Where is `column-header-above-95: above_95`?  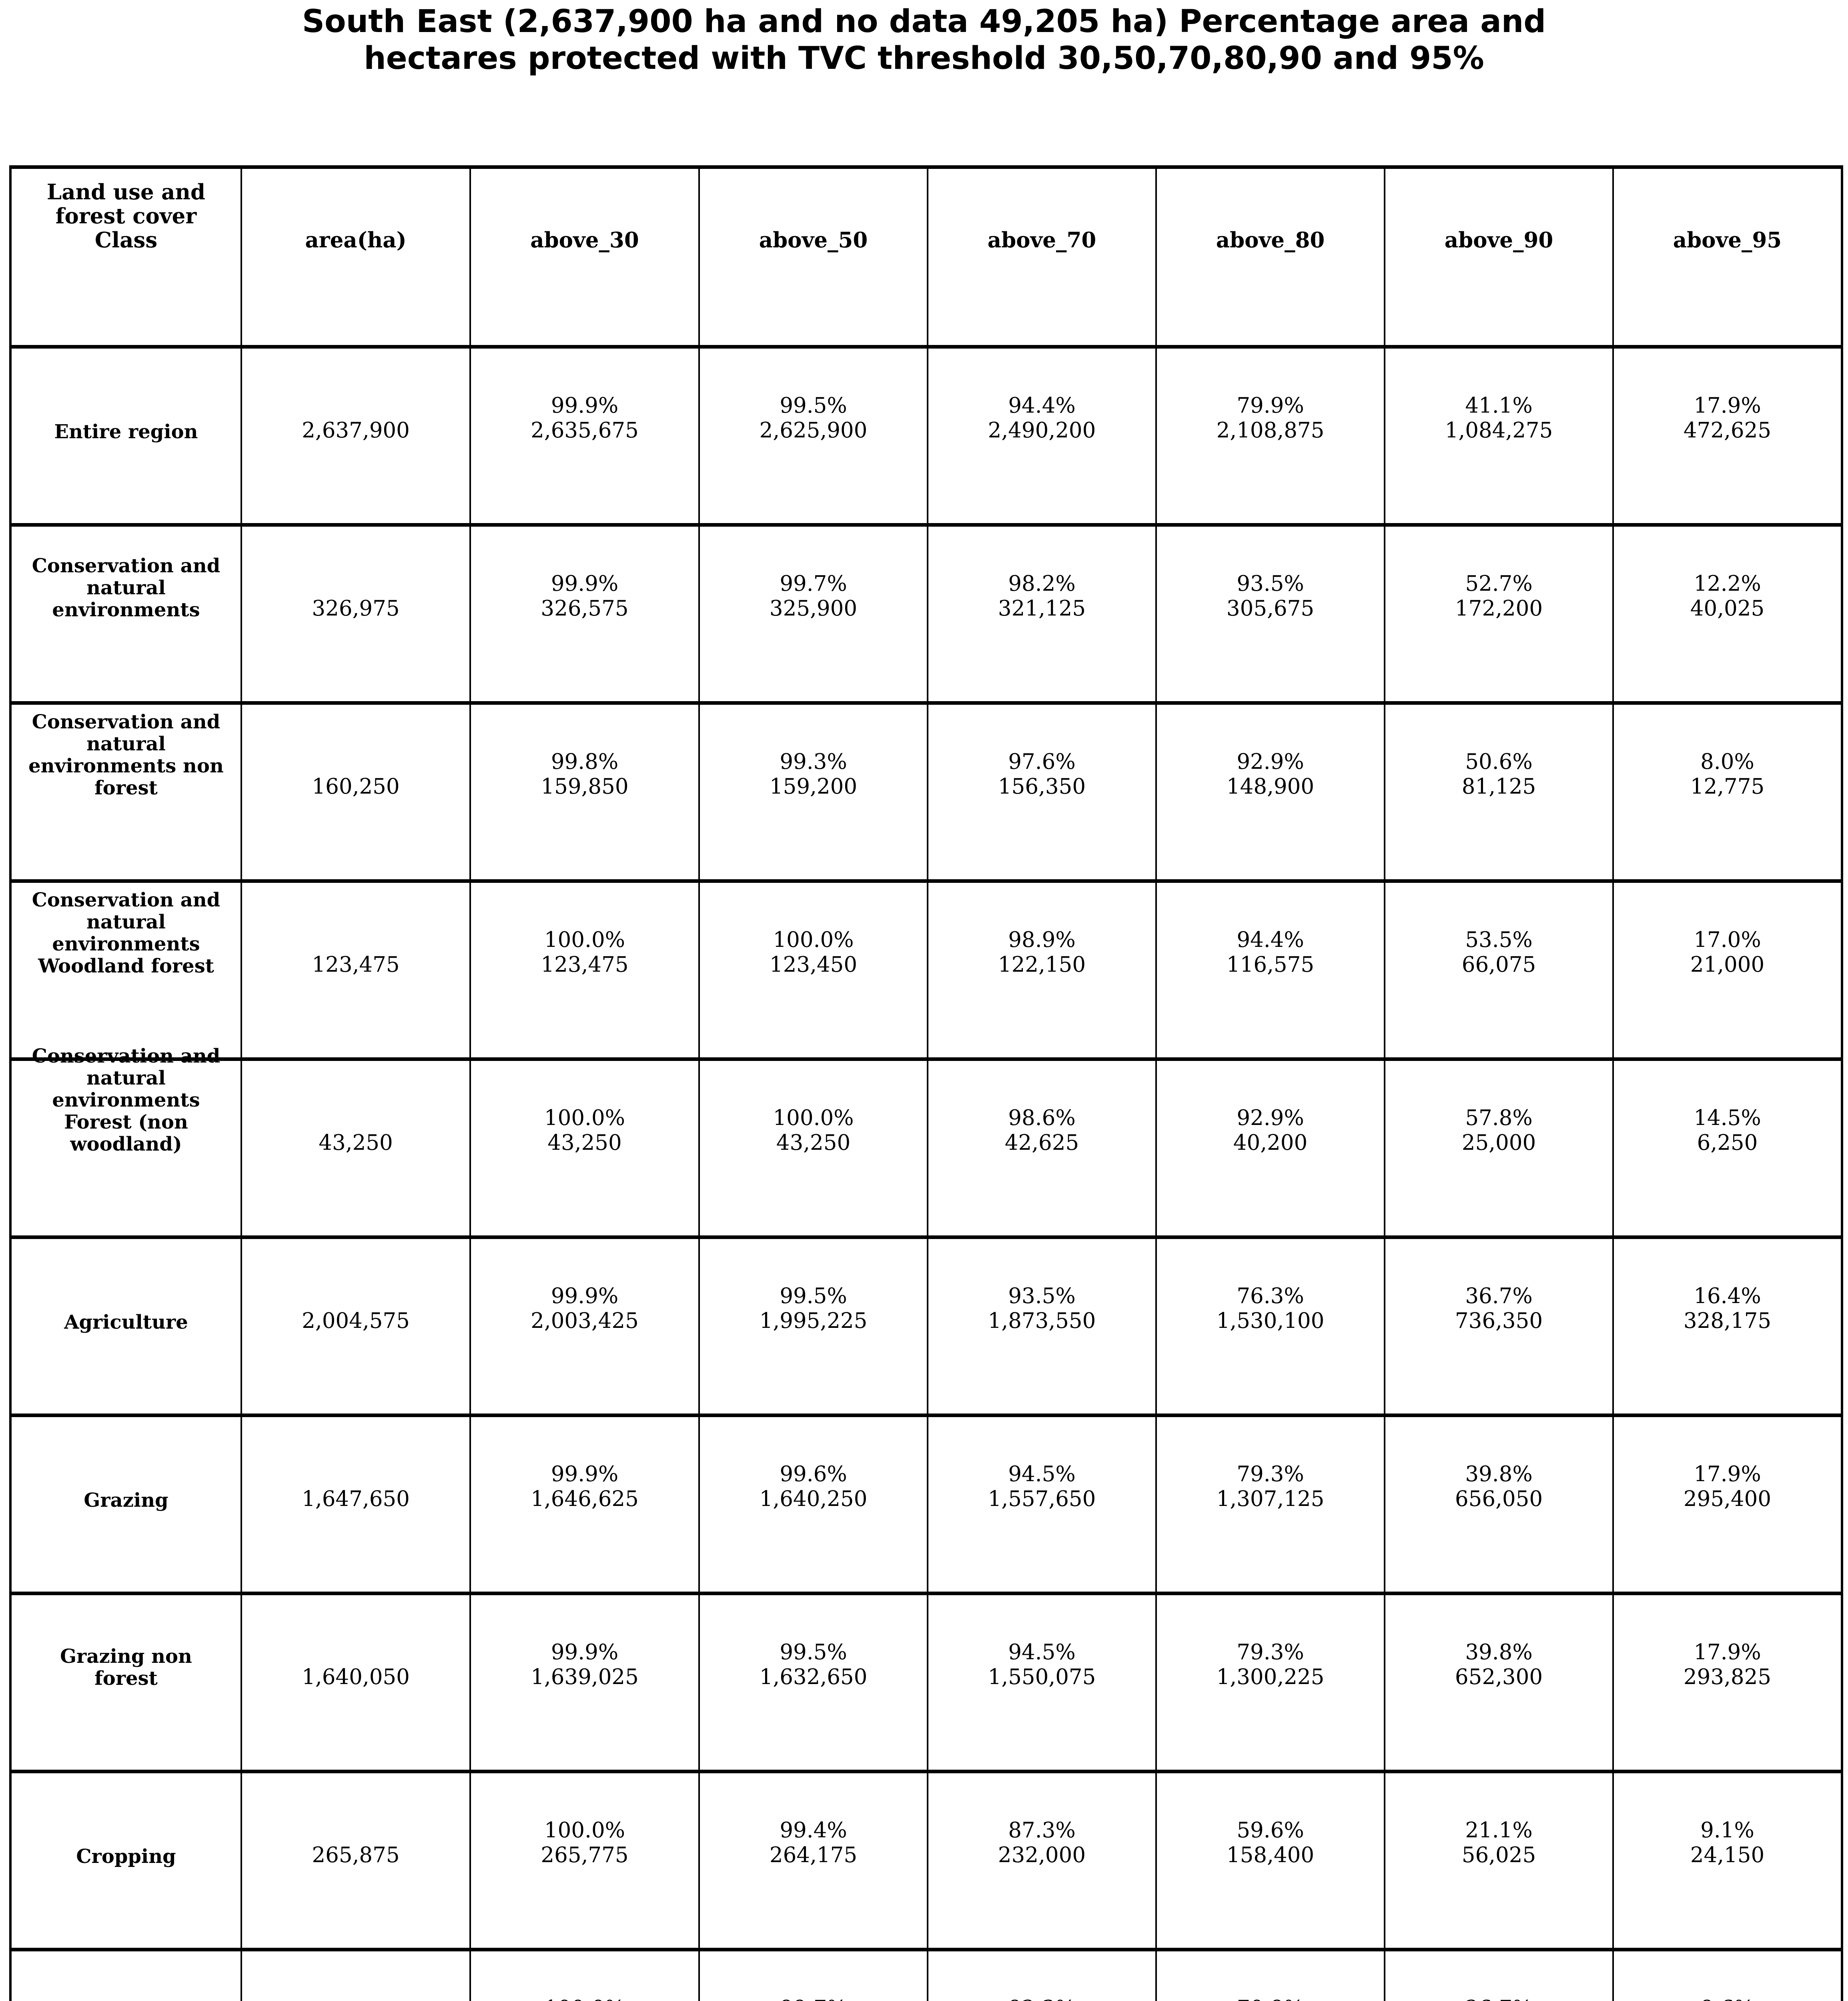 column-header-above-95: above_95 is located at coordinates (1727, 240).